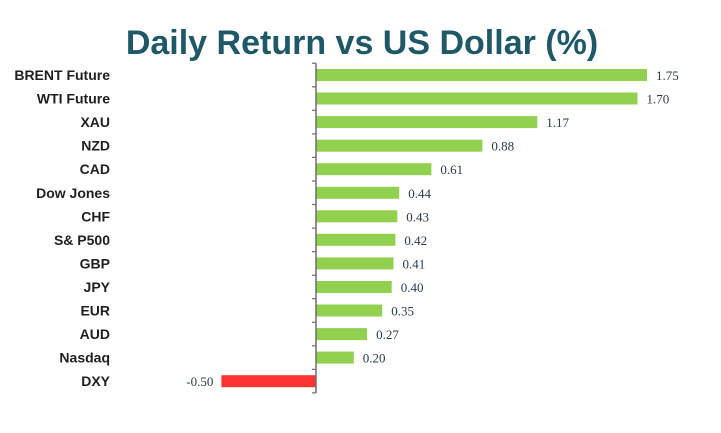 This screenshot has height=433, width=721. What do you see at coordinates (658, 99) in the screenshot?
I see `value-label-wti-future: 1.70` at bounding box center [658, 99].